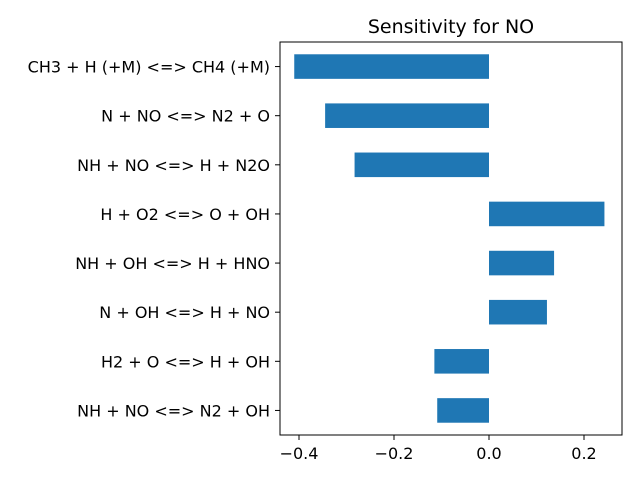 Image resolution: width=640 pixels, height=480 pixels. Describe the element at coordinates (173, 165) in the screenshot. I see `y-tick-label-2: NH + NO <=> H + N2O` at that location.